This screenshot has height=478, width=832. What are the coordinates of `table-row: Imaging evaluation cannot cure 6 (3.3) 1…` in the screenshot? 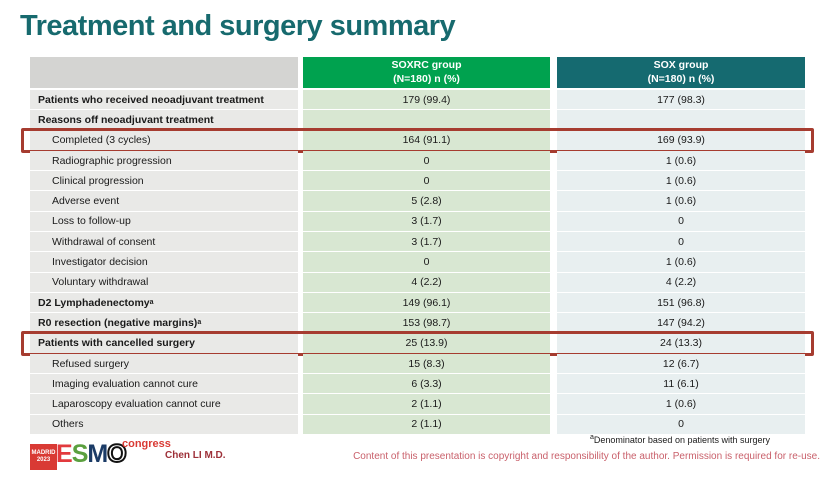 It's located at (417, 384).